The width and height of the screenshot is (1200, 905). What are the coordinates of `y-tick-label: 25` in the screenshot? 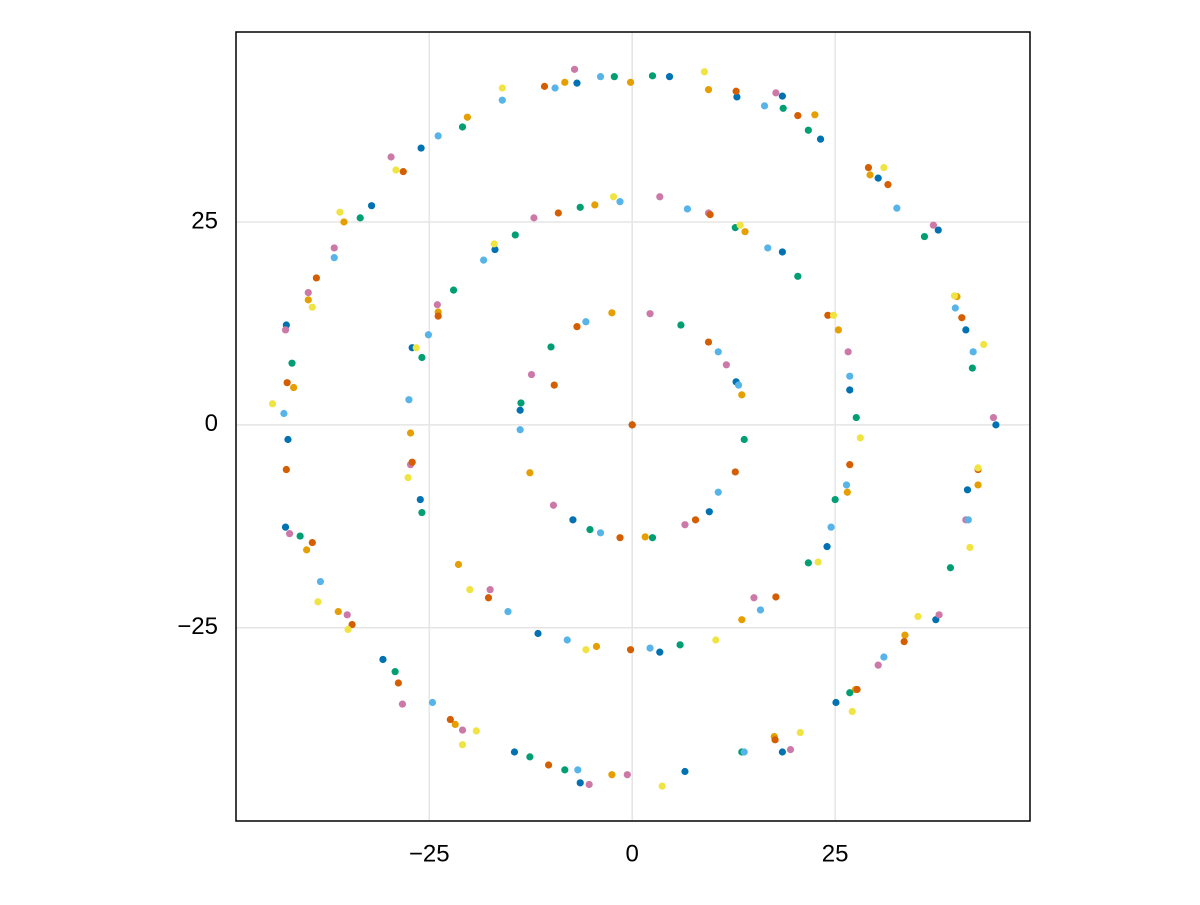 It's located at (204, 220).